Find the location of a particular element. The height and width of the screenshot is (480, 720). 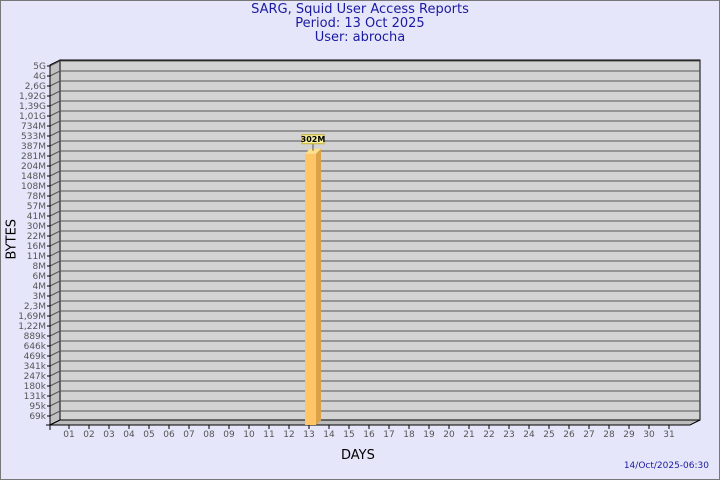

y-tick-label: 1,01G is located at coordinates (32, 117).